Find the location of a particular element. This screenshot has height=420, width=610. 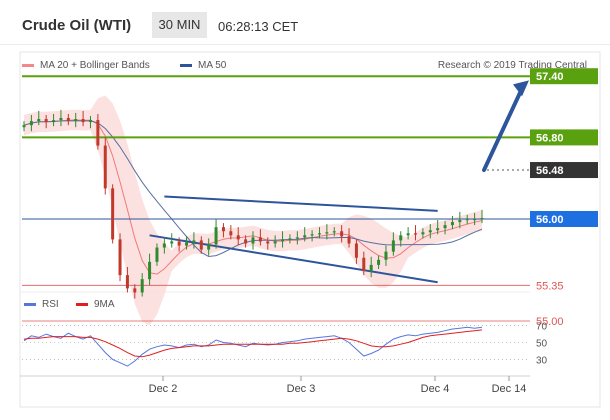

interval-button: 30 MIN is located at coordinates (179, 25).